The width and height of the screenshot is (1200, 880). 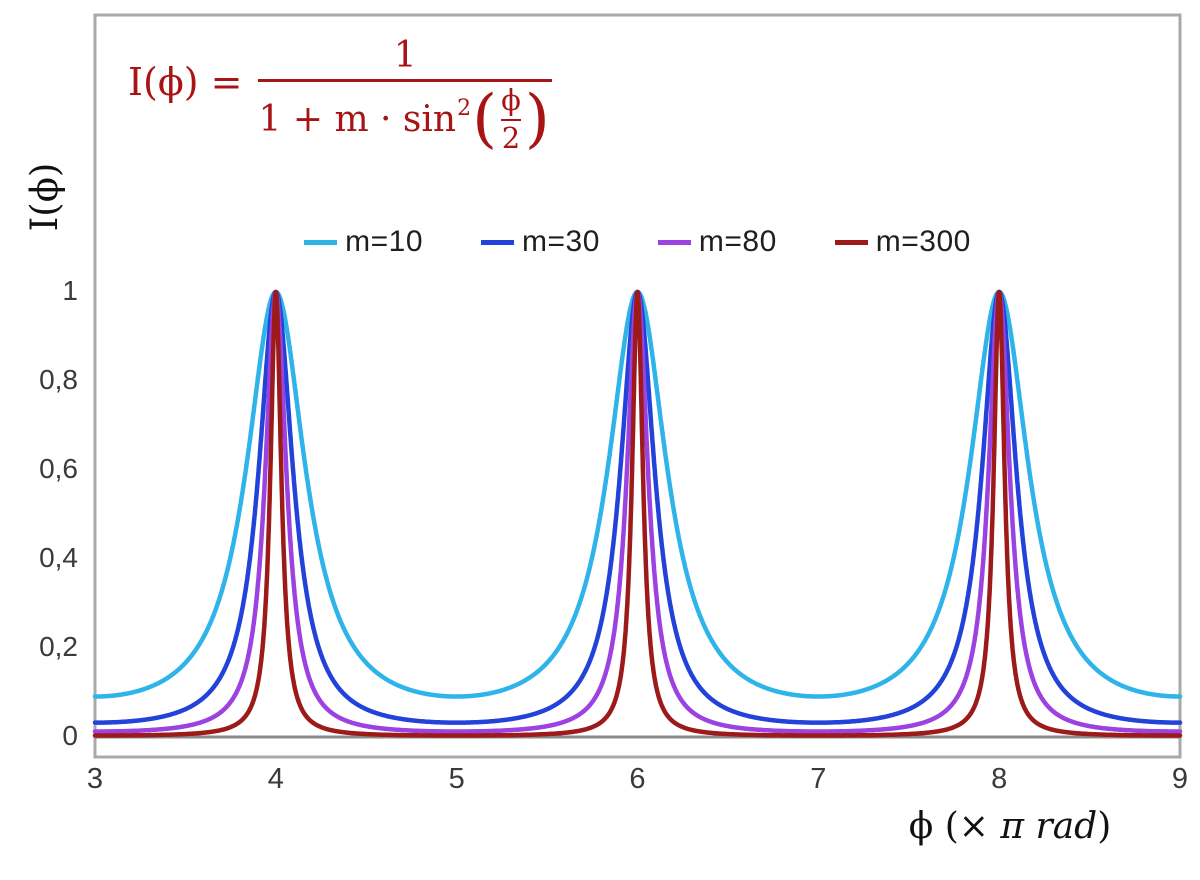 What do you see at coordinates (1104, 826) in the screenshot?
I see `x-axis-title-post: )` at bounding box center [1104, 826].